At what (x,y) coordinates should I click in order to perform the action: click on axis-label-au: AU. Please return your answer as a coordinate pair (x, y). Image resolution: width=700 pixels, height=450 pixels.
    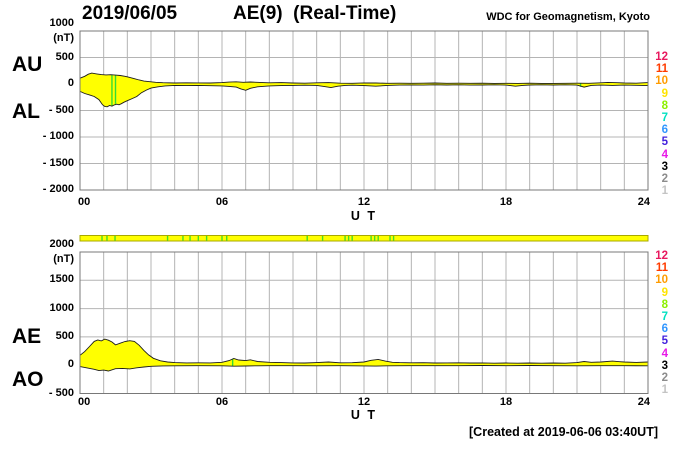
    Looking at the image, I should click on (27, 64).